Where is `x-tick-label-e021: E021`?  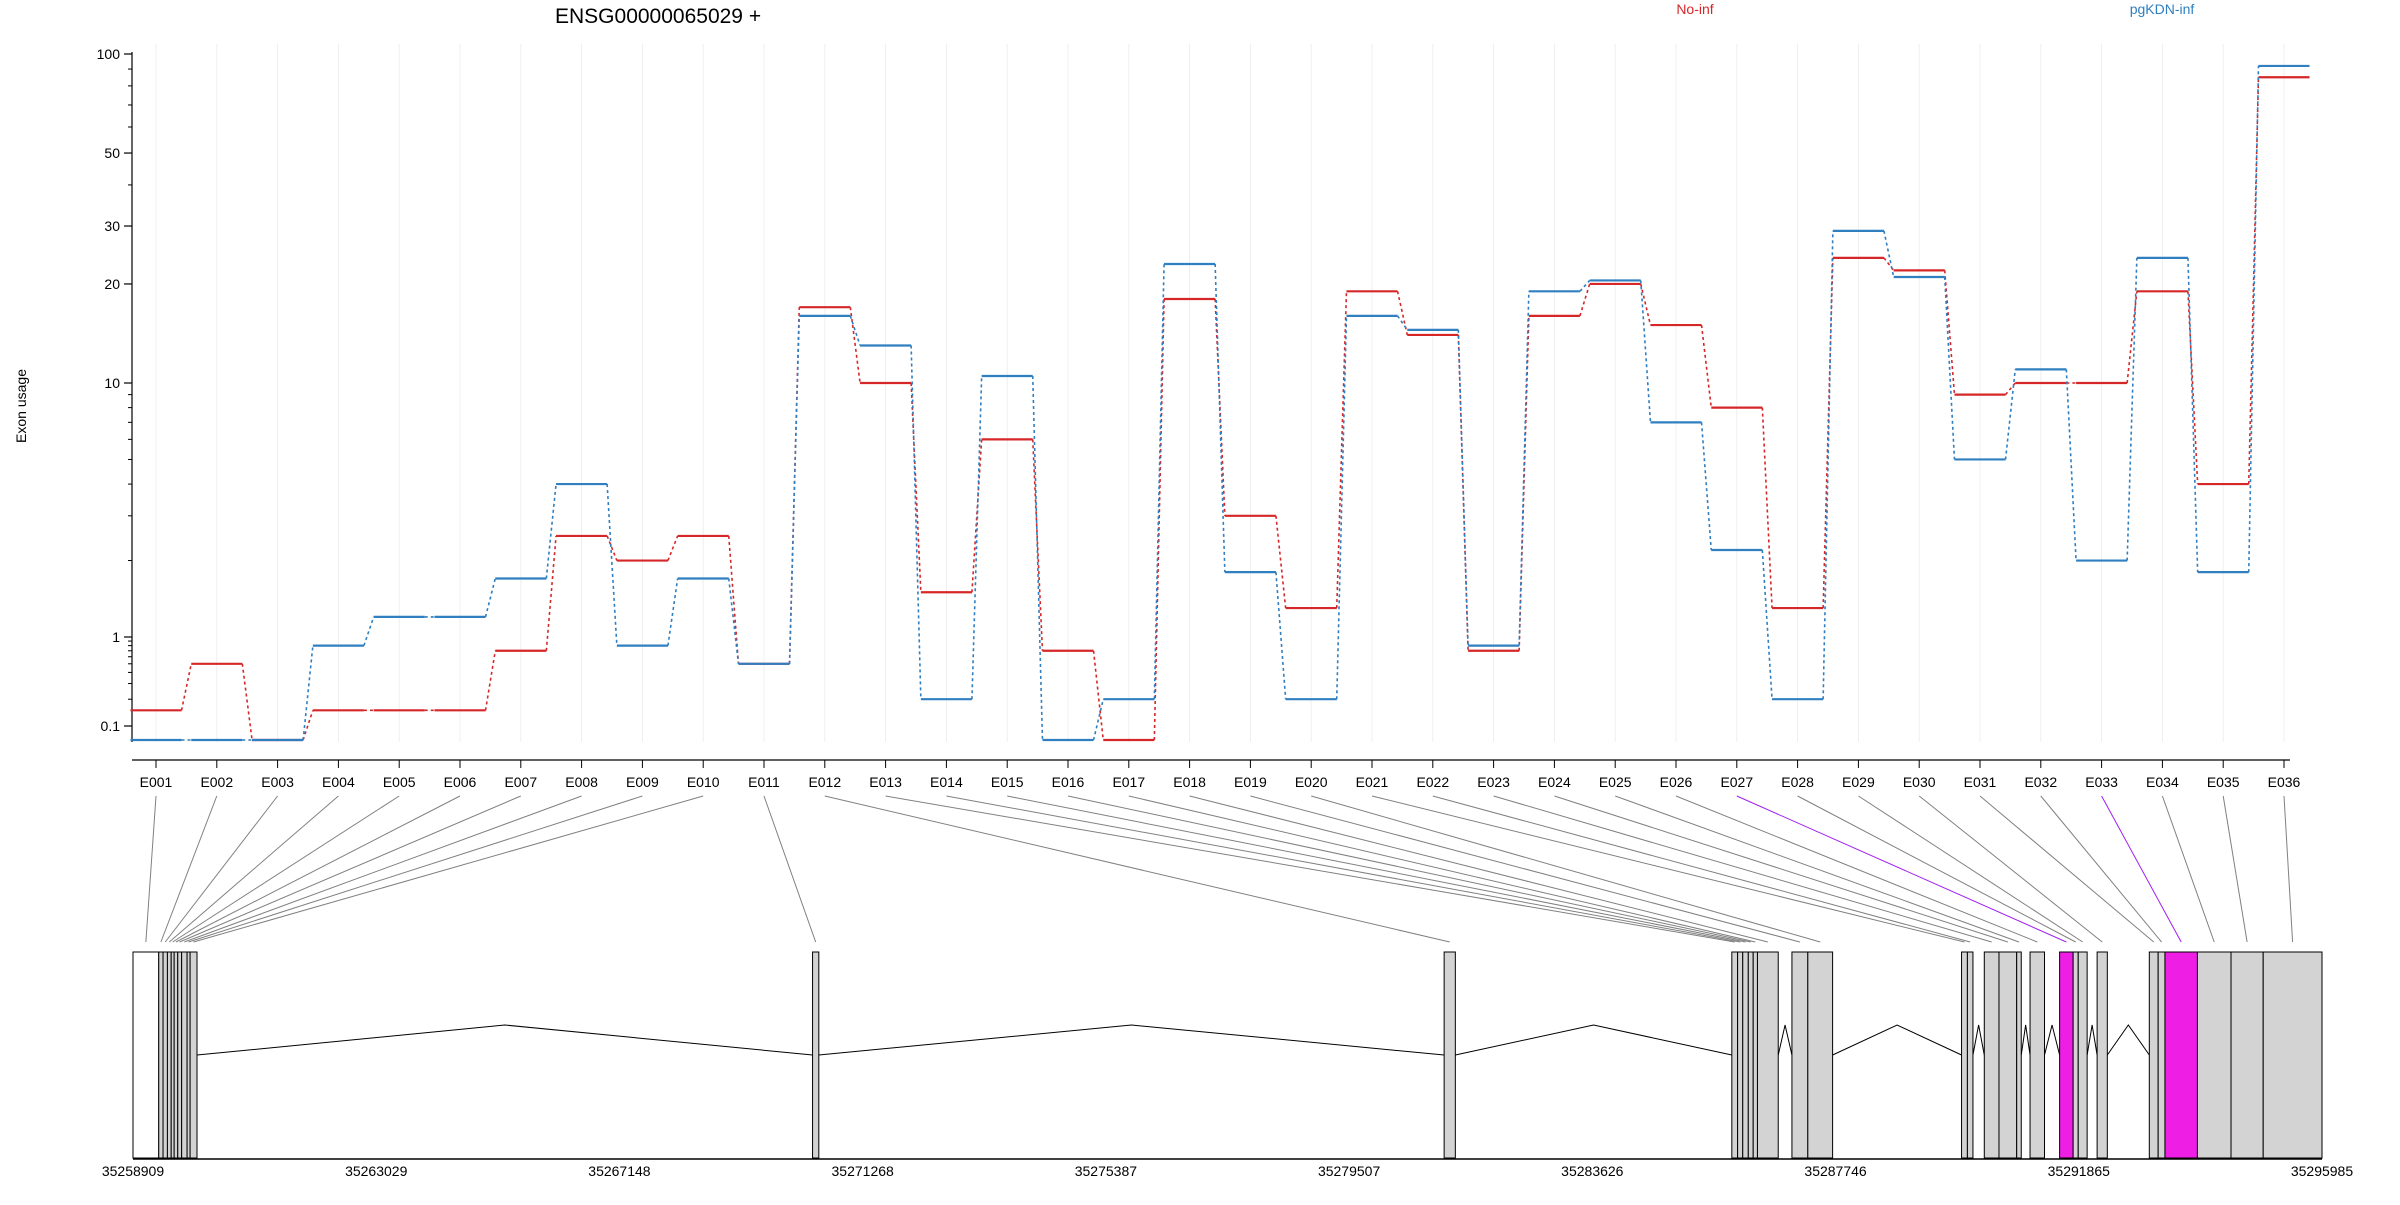
x-tick-label-e021: E021 is located at coordinates (1372, 782).